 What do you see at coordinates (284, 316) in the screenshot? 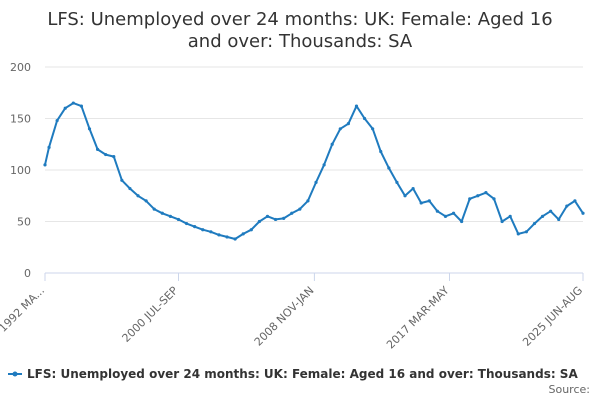
I see `x-tick-label: 2008 NOV-JAN` at bounding box center [284, 316].